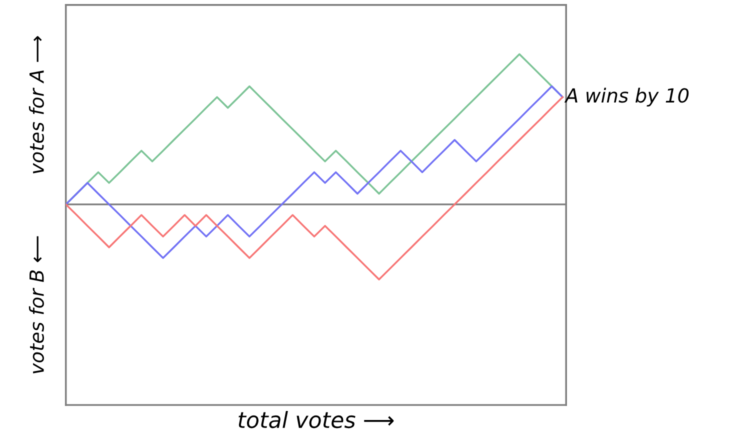 The height and width of the screenshot is (448, 740). Describe the element at coordinates (36, 305) in the screenshot. I see `text: votes for B ⟵` at that location.